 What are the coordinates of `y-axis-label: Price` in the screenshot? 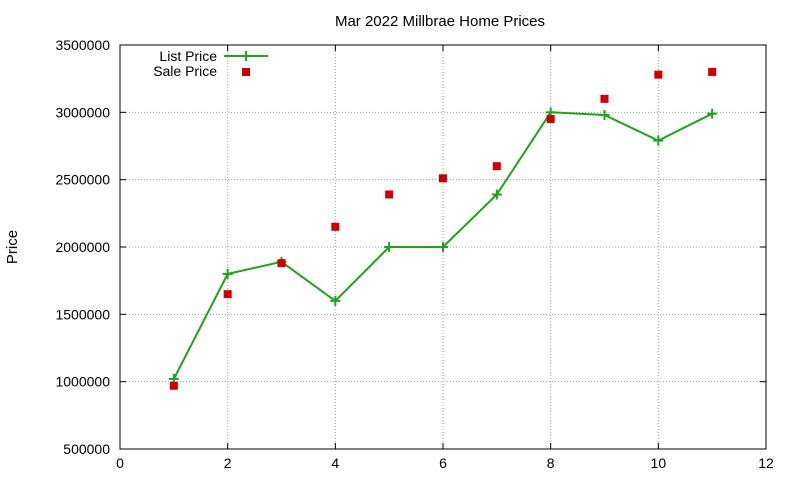 It's located at (12, 247).